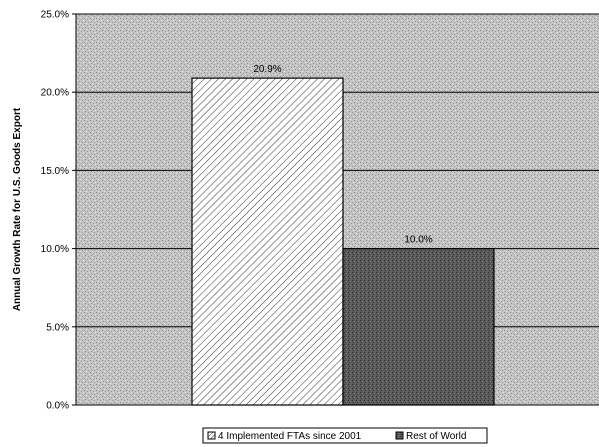 Image resolution: width=599 pixels, height=447 pixels. Describe the element at coordinates (436, 436) in the screenshot. I see `legend-label: Rest of World` at that location.